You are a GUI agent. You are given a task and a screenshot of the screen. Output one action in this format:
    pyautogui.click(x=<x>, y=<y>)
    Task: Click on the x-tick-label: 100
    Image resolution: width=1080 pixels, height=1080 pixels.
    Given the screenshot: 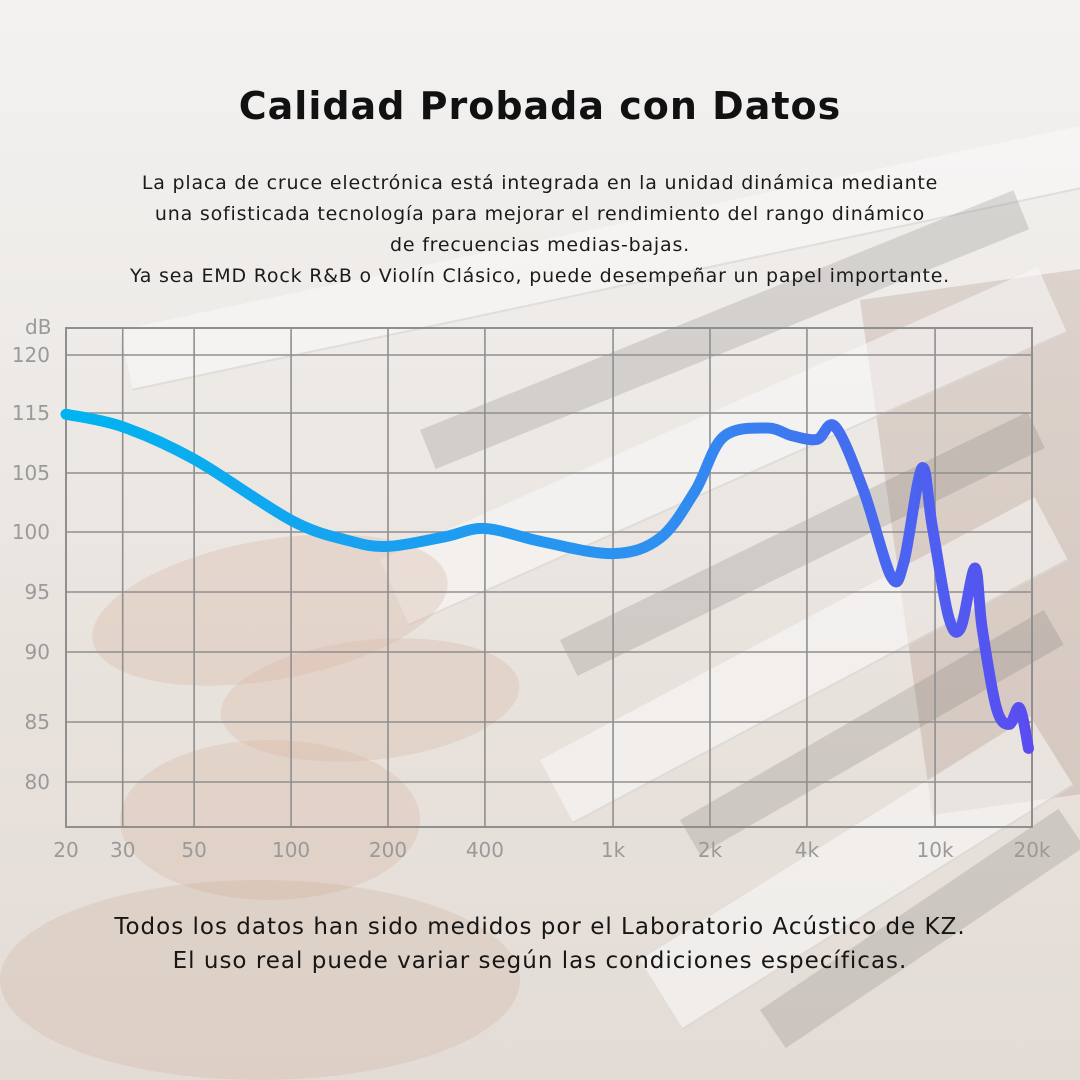 What is the action you would take?
    pyautogui.click(x=291, y=850)
    